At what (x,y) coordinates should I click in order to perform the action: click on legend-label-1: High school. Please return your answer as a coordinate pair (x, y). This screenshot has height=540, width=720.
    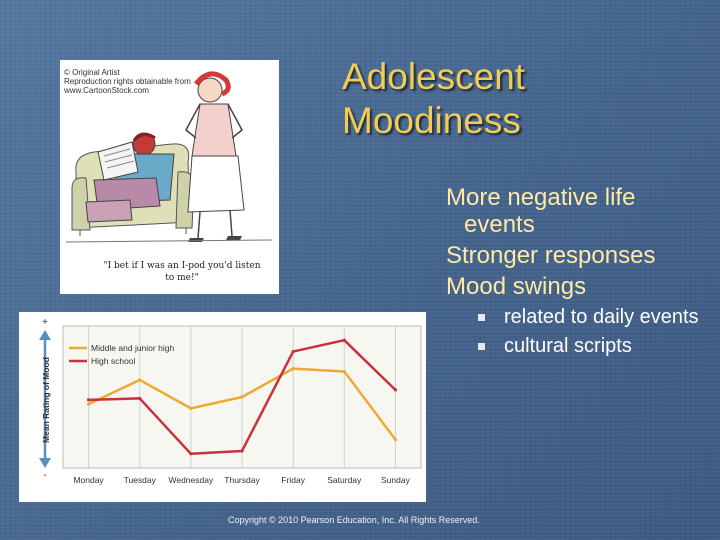
    Looking at the image, I should click on (113, 361).